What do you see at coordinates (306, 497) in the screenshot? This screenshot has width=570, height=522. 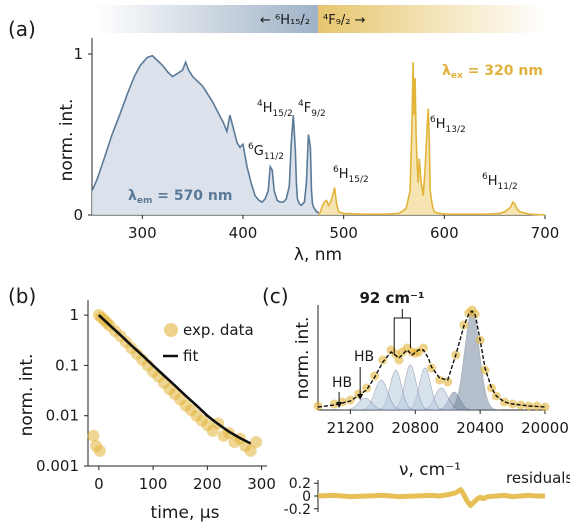 I see `residuals-ytick-label: 0` at bounding box center [306, 497].